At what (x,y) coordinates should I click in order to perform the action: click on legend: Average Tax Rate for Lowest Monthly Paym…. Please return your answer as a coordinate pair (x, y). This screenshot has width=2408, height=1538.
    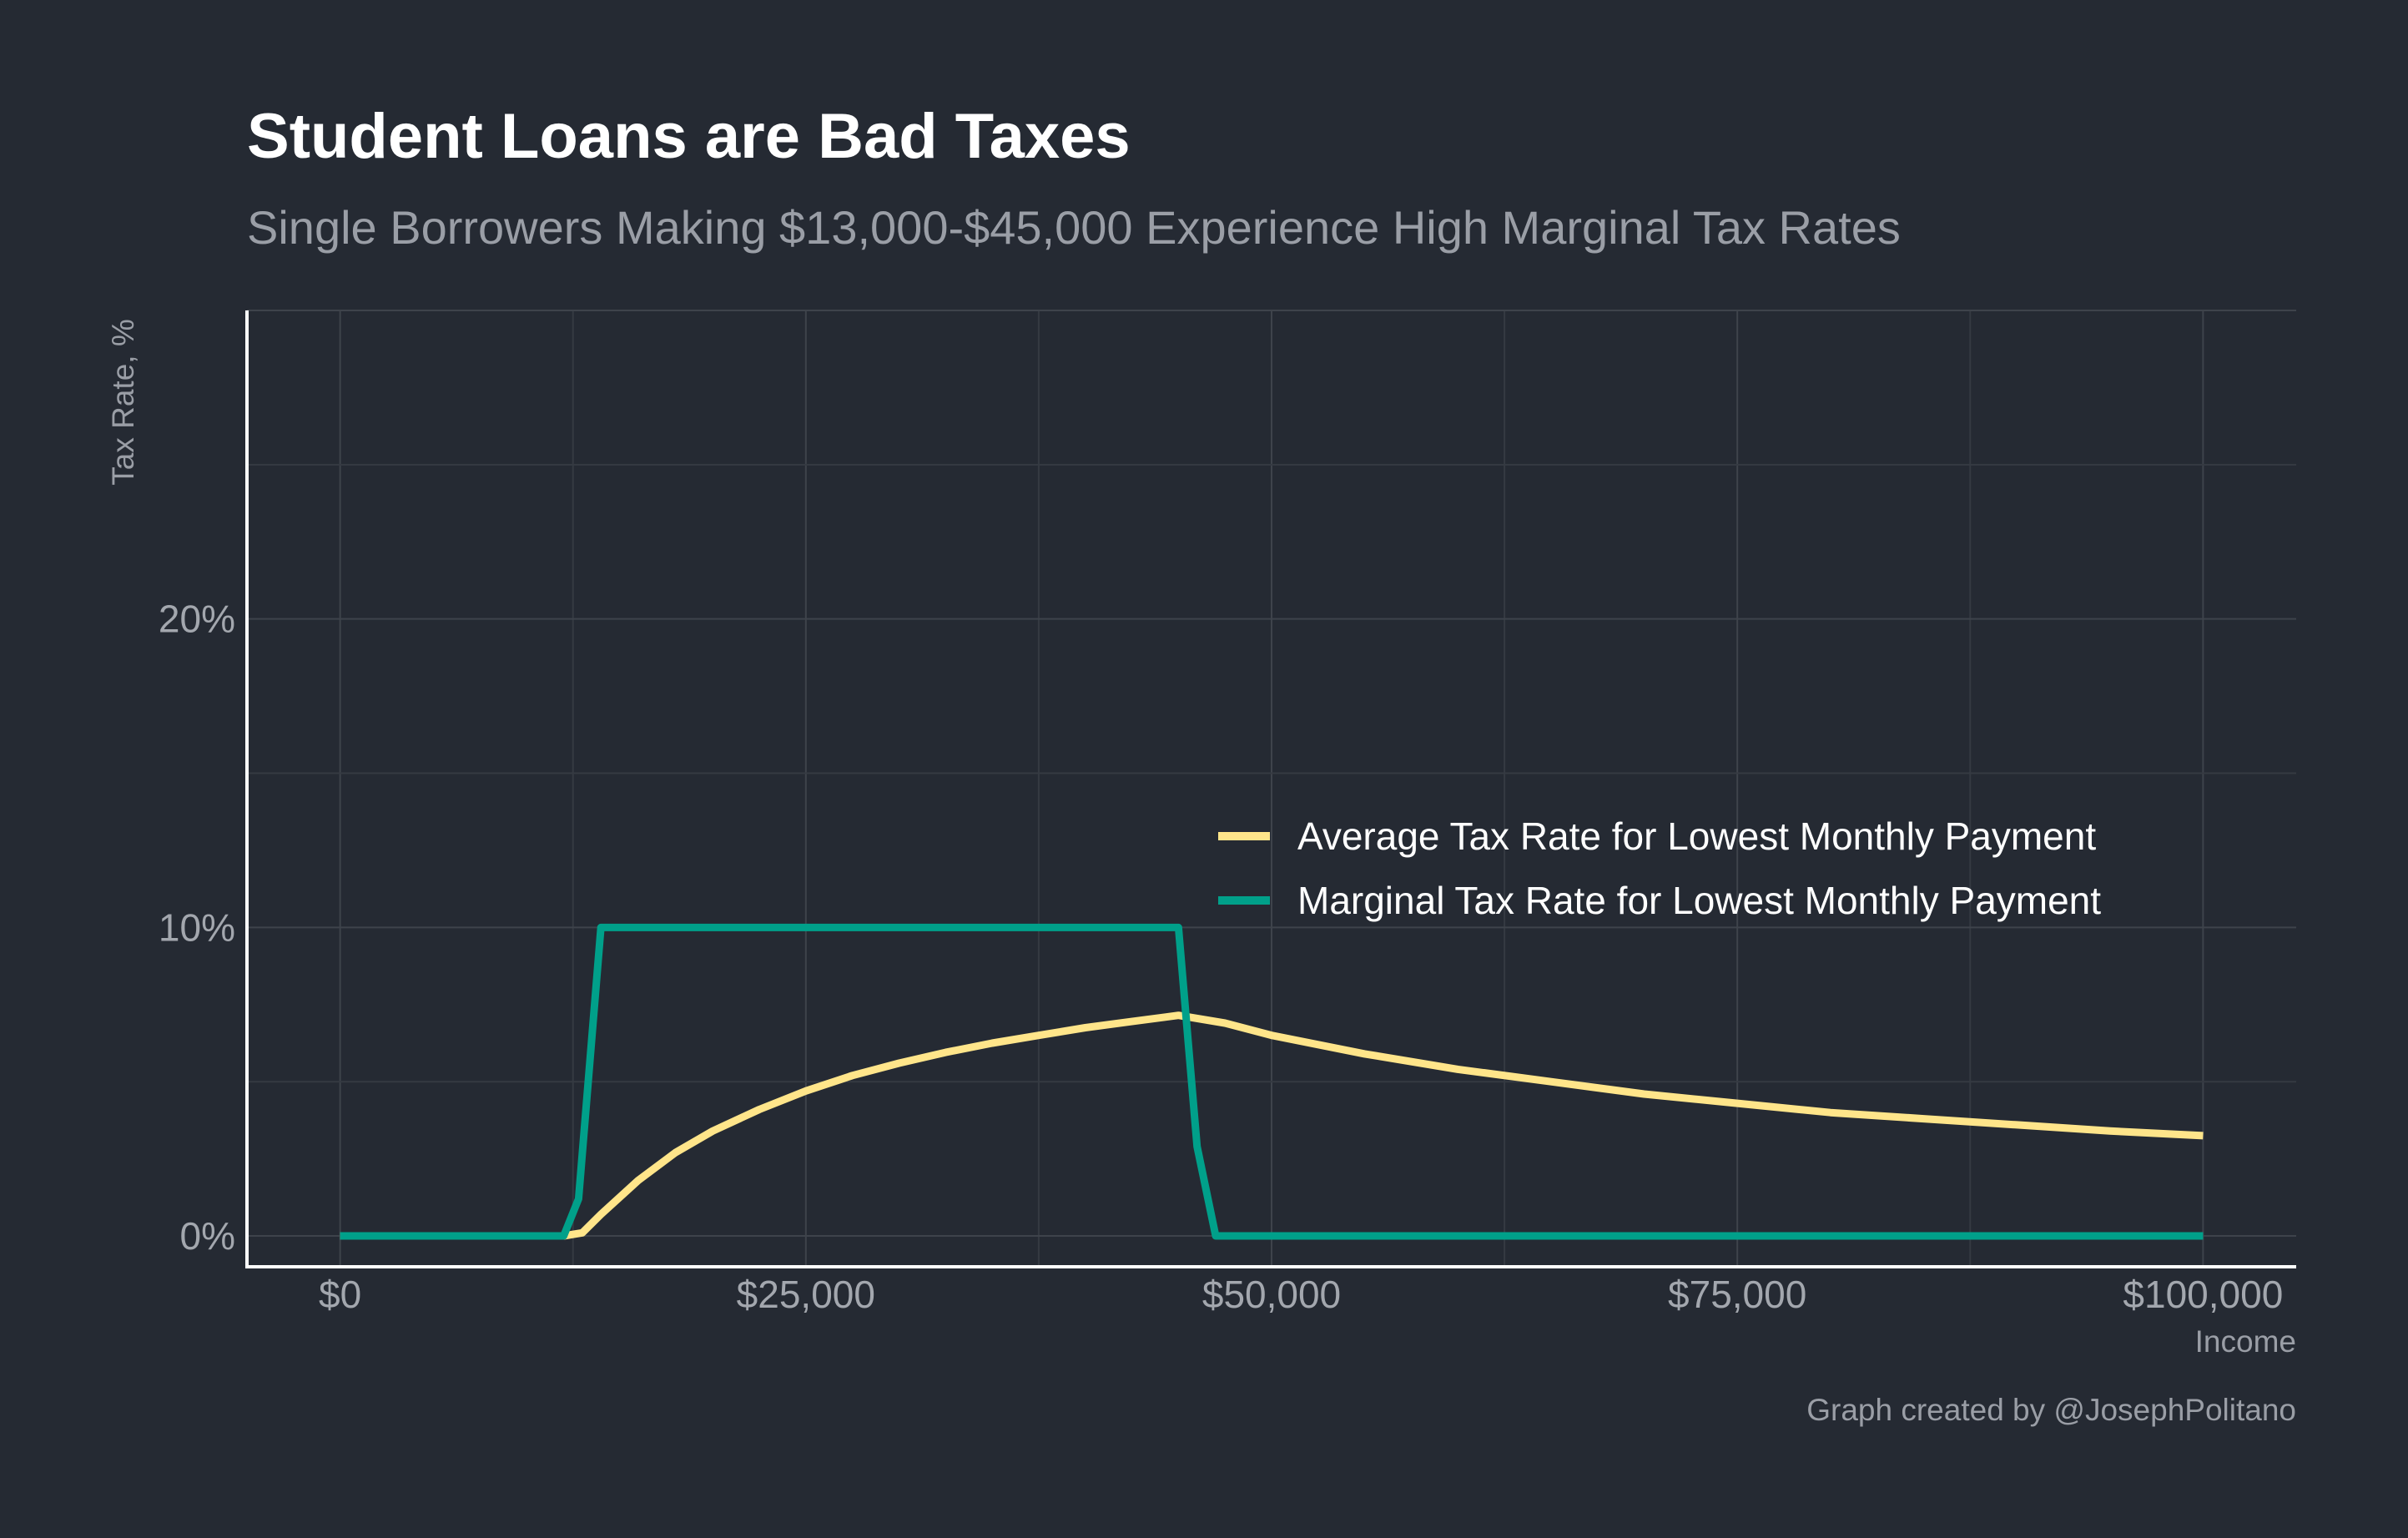
    Looking at the image, I should click on (1659, 868).